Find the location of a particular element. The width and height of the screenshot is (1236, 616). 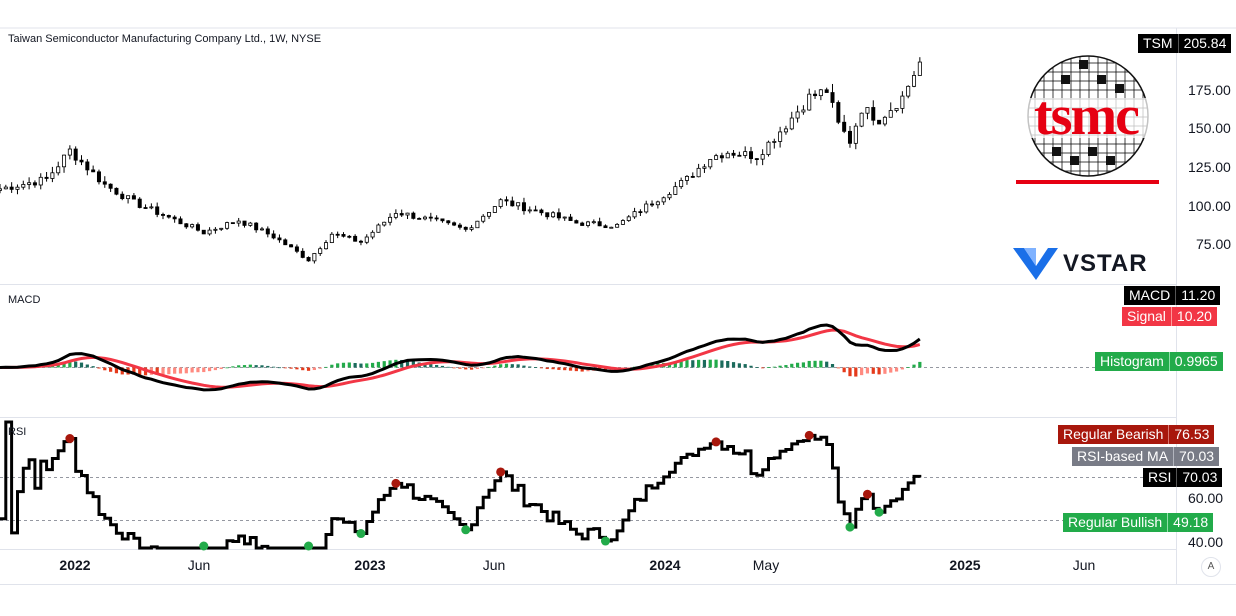

tsmc-logo-text: tsmc is located at coordinates (1086, 116).